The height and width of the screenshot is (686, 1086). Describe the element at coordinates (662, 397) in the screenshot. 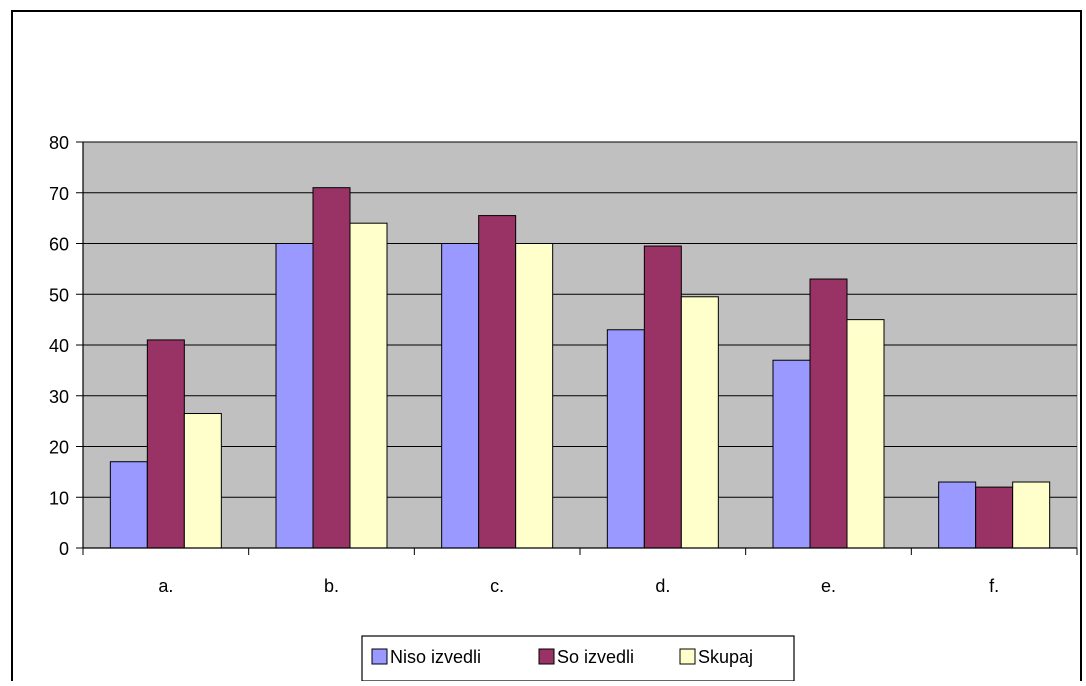

I see `bar-so-izvedli-d` at that location.